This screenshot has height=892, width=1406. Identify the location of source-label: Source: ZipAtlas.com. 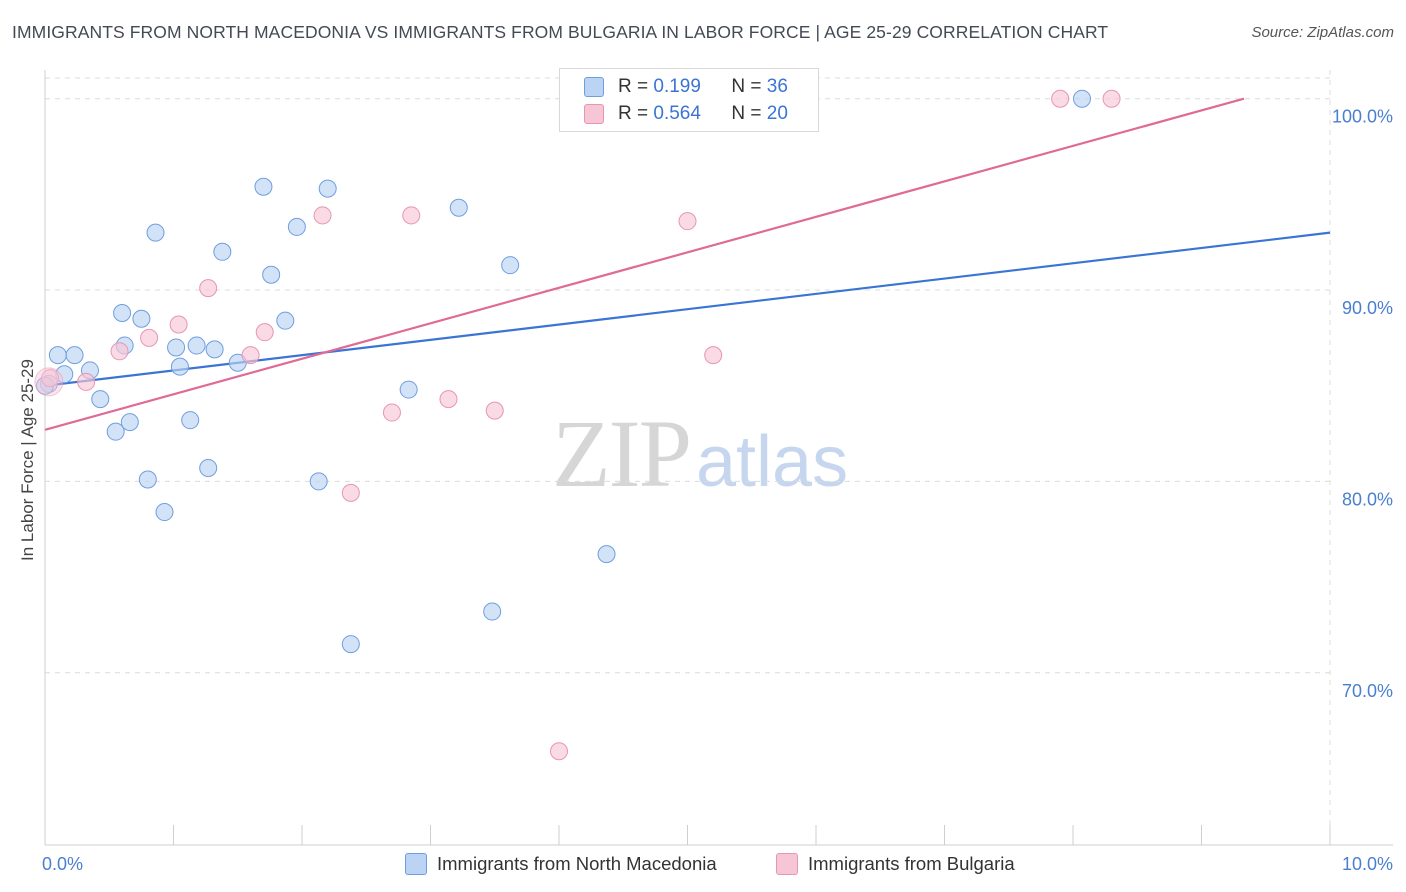
(1322, 32).